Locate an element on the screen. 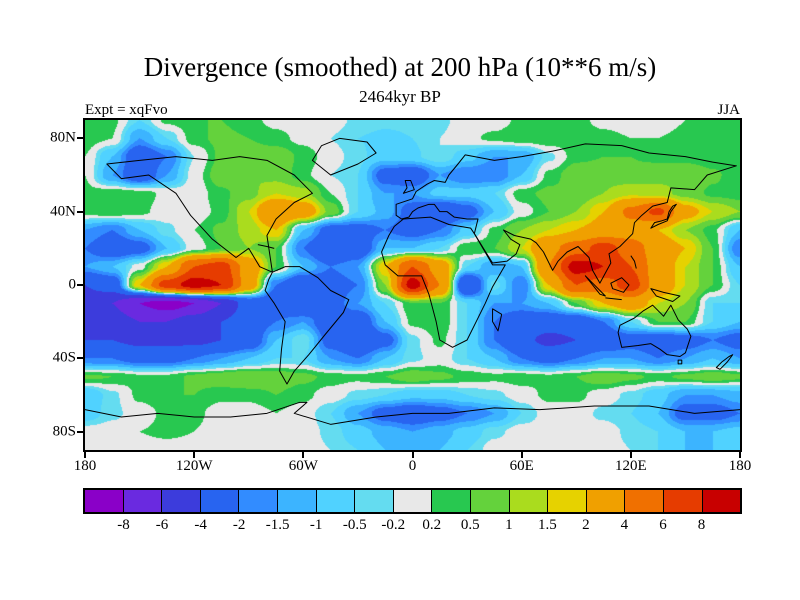 The width and height of the screenshot is (800, 600). colorbar-label: -6 is located at coordinates (162, 525).